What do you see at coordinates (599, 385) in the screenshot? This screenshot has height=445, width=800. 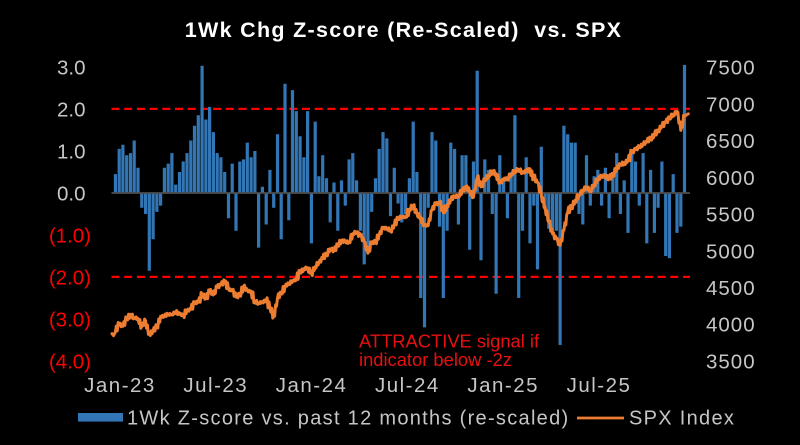 I see `svg-text: Jul-25` at bounding box center [599, 385].